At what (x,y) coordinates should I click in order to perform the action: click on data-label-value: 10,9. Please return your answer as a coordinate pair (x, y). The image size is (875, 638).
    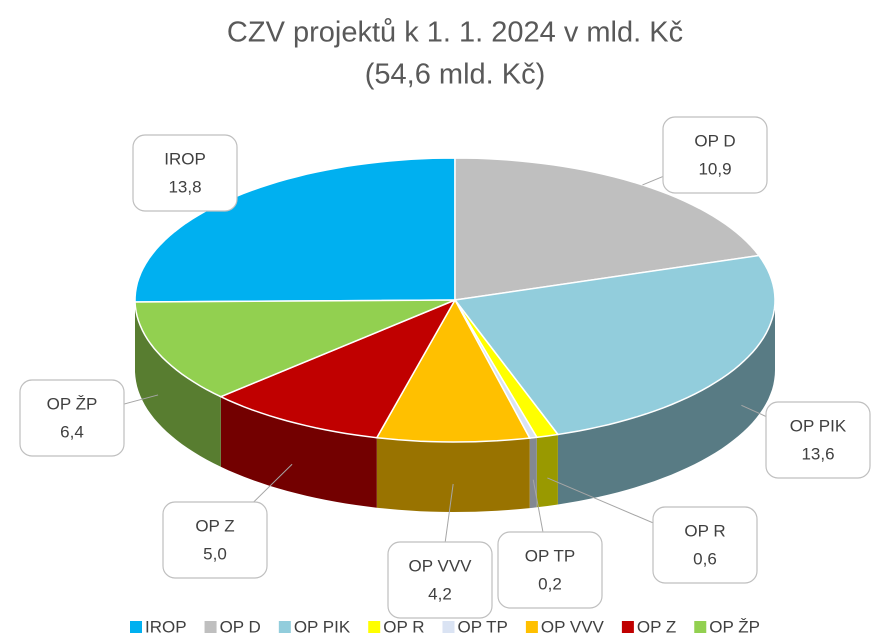
    Looking at the image, I should click on (714, 168).